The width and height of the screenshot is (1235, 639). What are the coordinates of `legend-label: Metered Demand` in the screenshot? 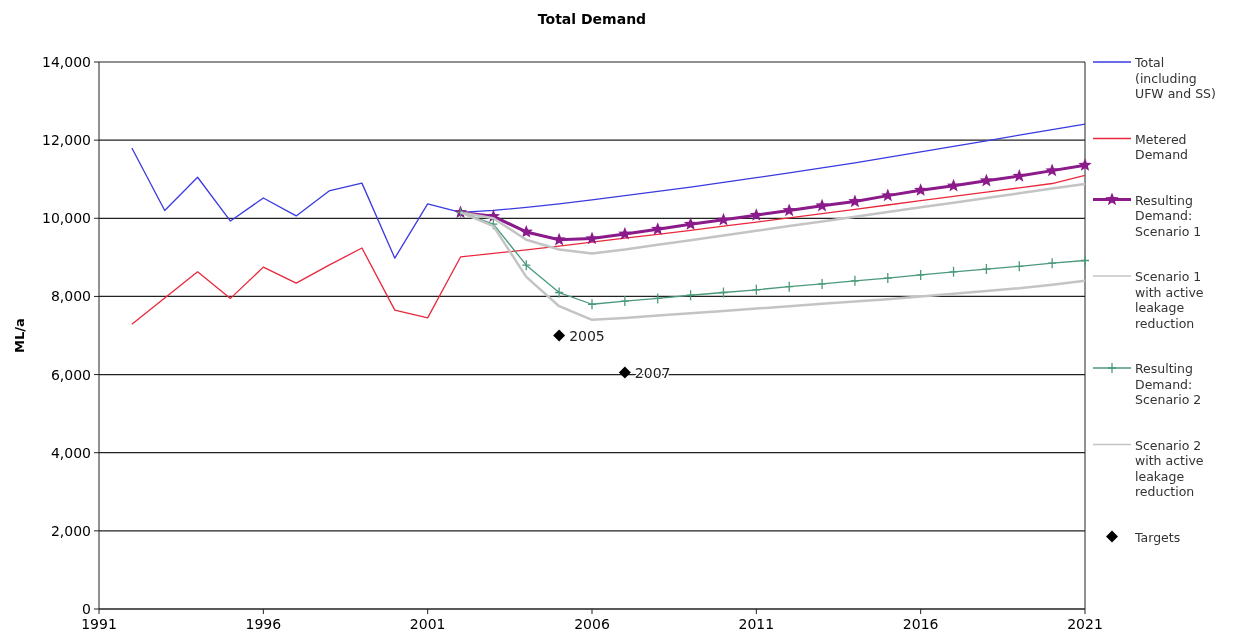 It's located at (1162, 146).